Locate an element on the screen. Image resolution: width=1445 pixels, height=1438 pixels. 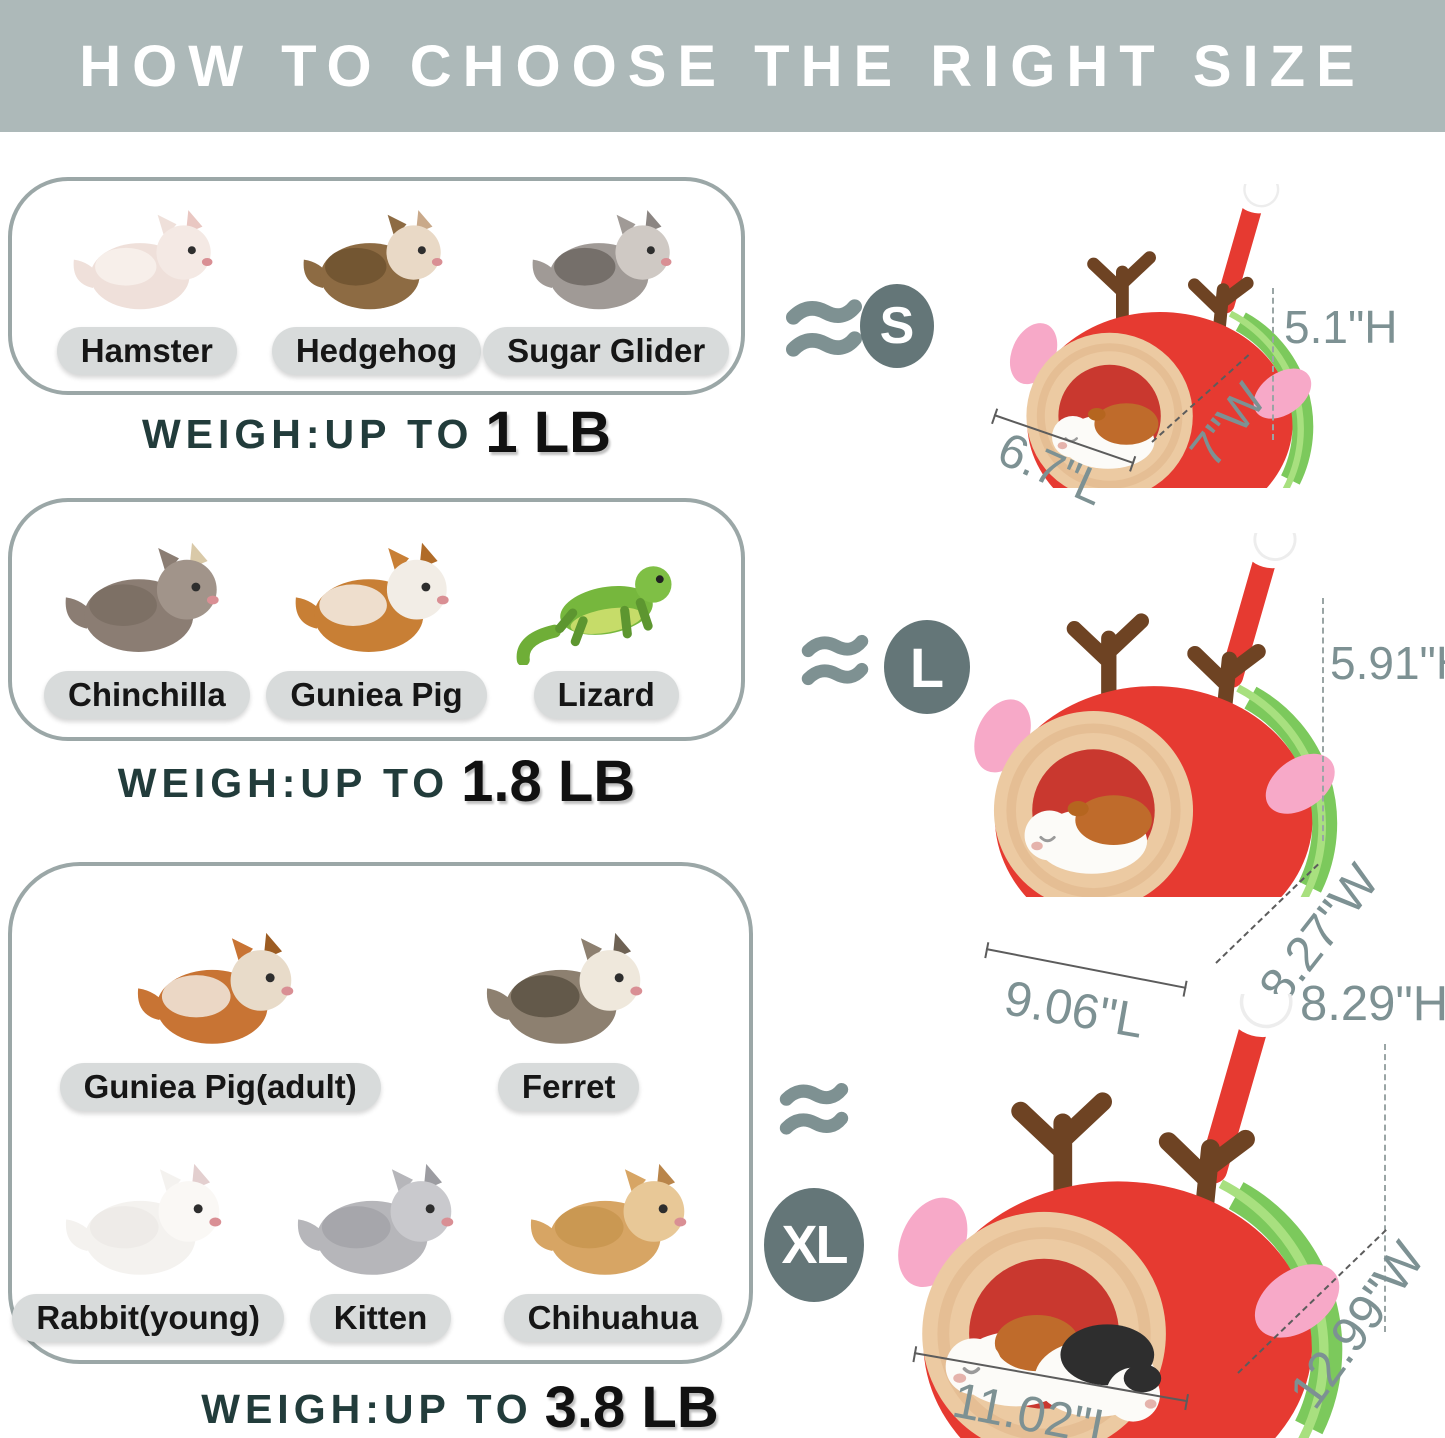
animal-chinchilla: Chinchilla is located at coordinates (147, 614).